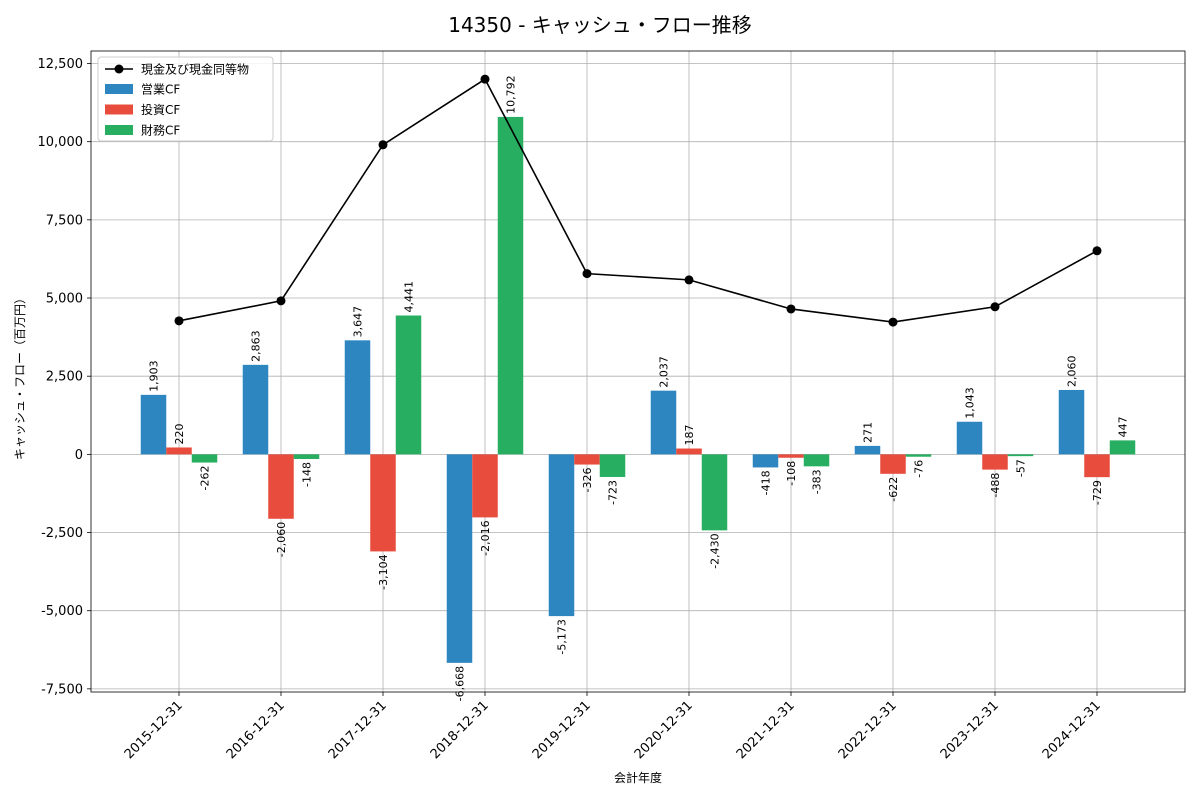 Image resolution: width=1200 pixels, height=800 pixels. I want to click on x-tick-label: 2015-12-31, so click(154, 730).